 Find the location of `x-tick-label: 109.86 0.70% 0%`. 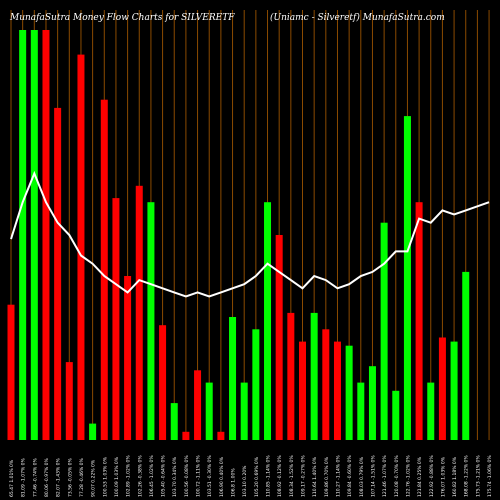

x-tick-label: 109.86 0.70% 0% is located at coordinates (327, 476).